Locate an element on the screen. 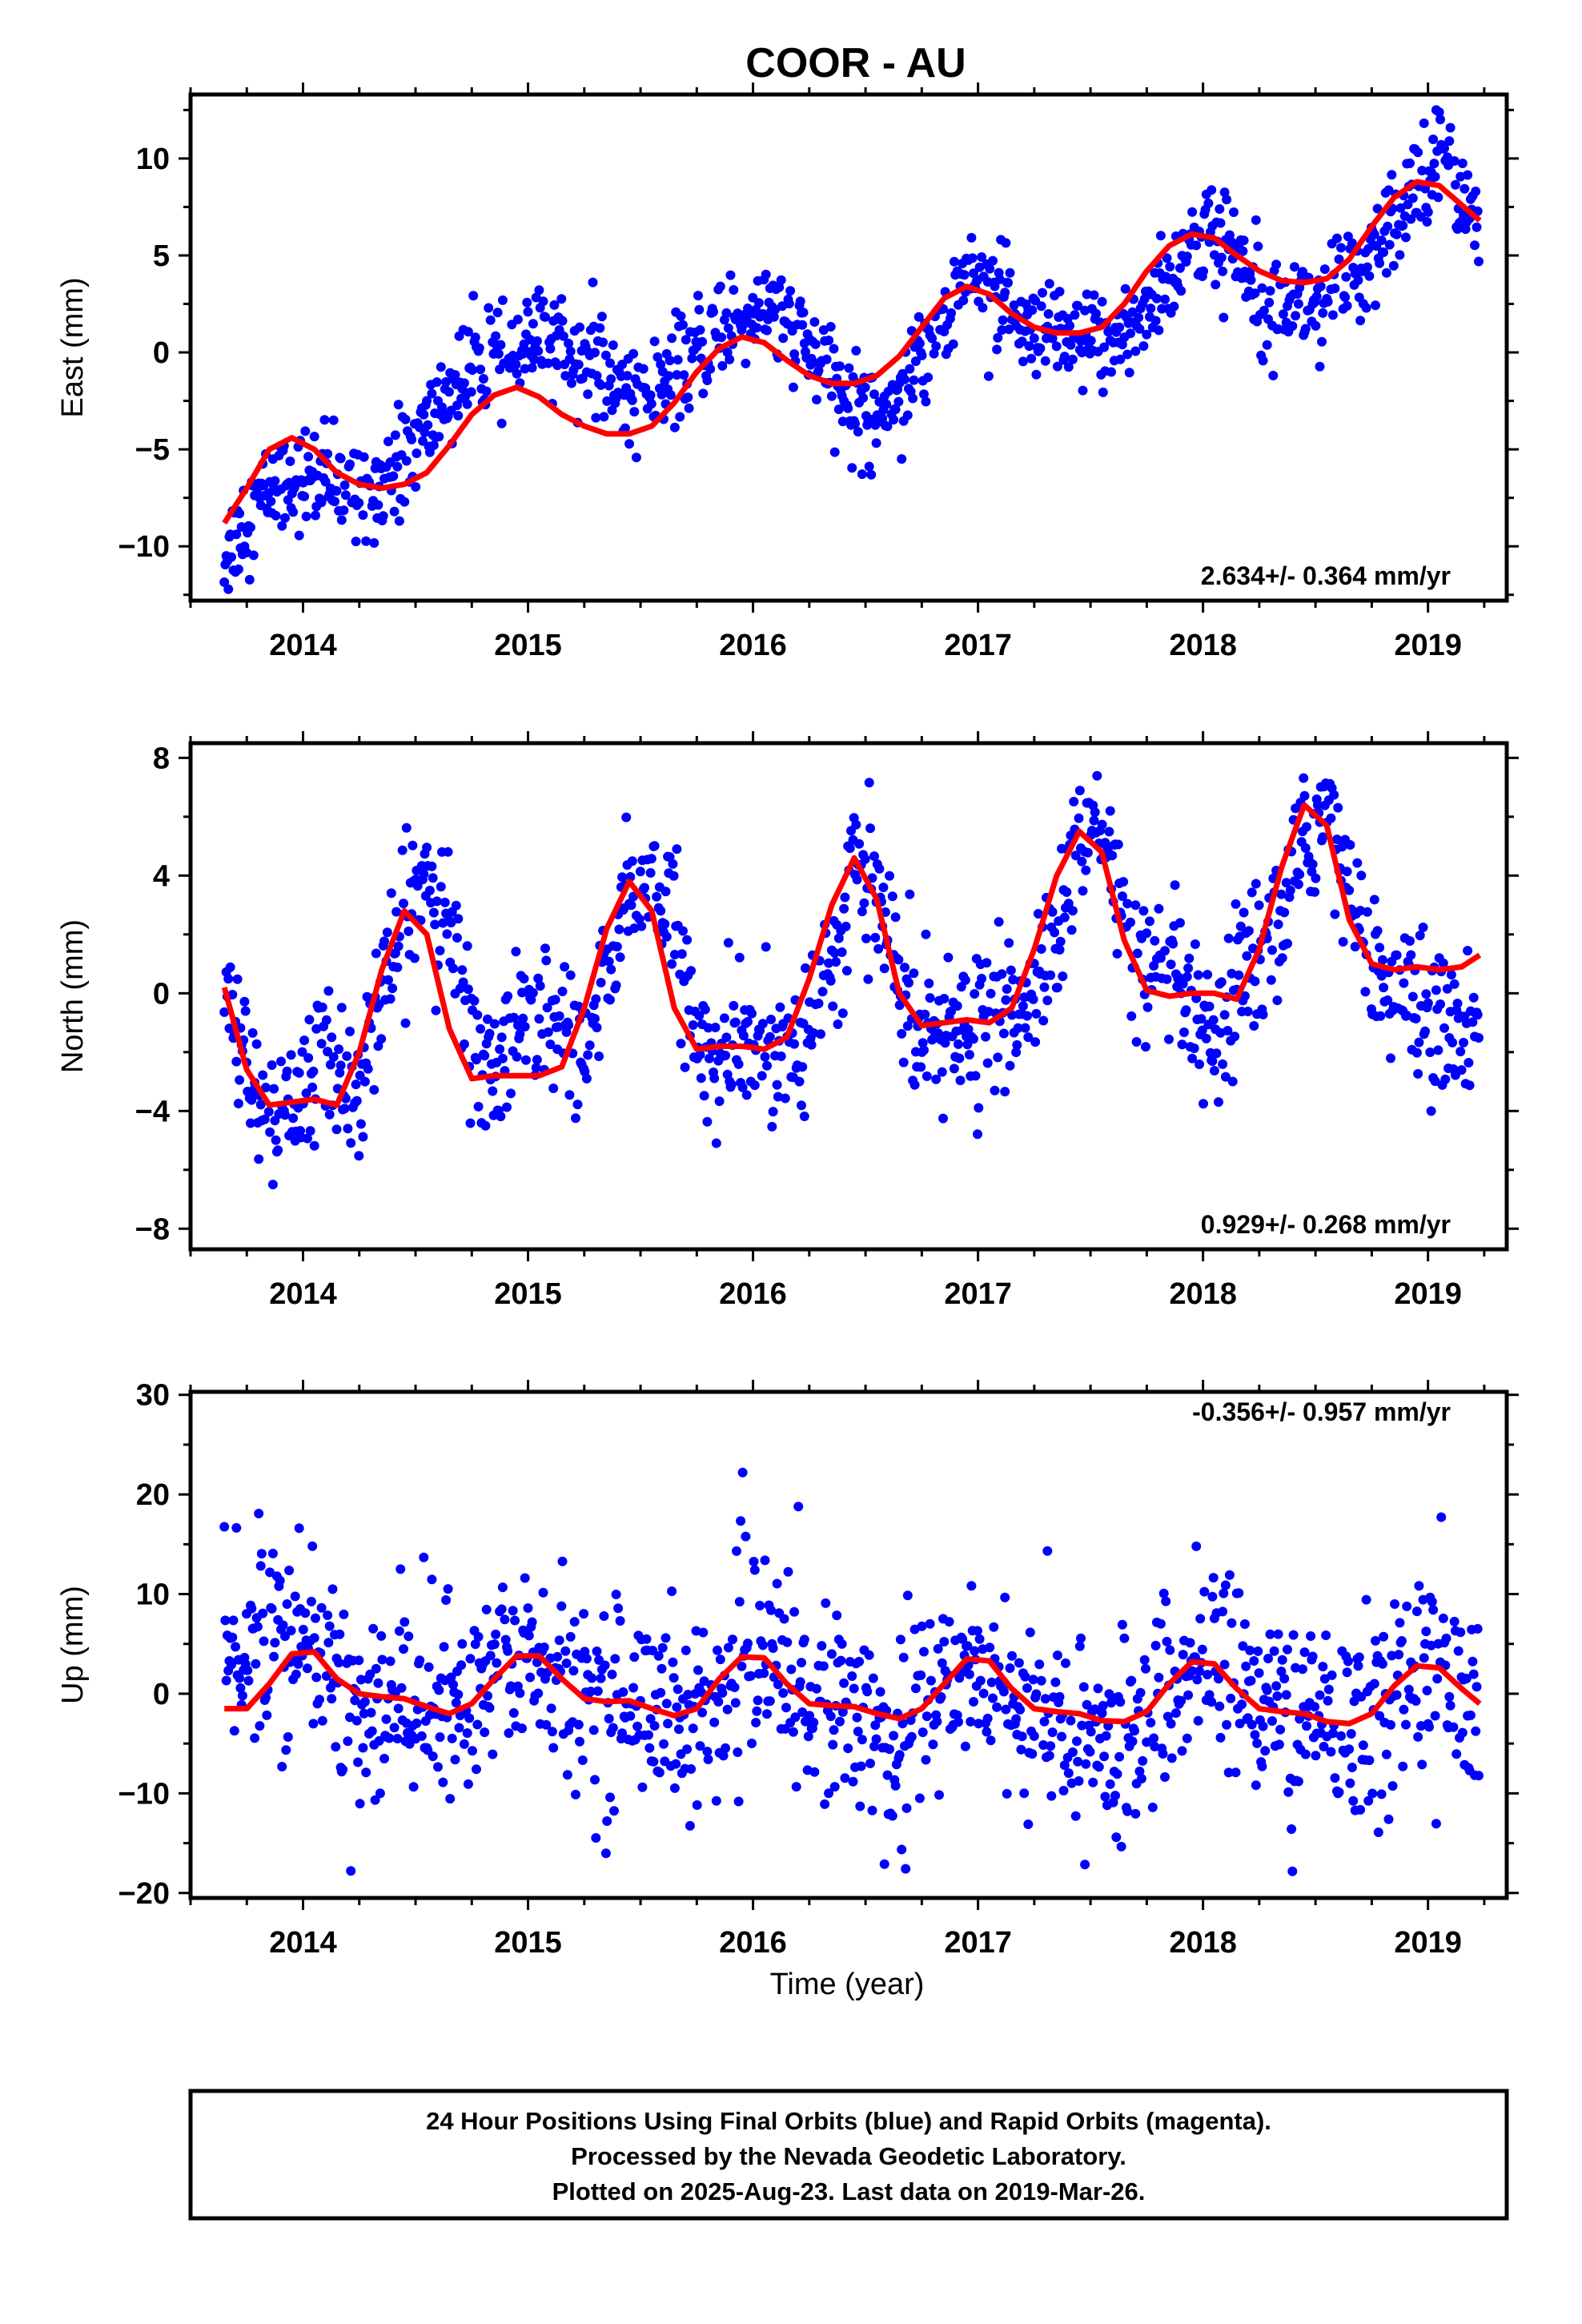 The image size is (1582, 2324). y-tick-label: 0 is located at coordinates (161, 994).